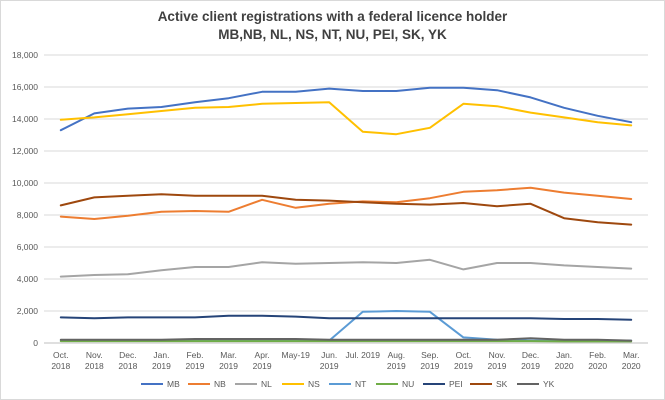  What do you see at coordinates (346, 118) in the screenshot?
I see `series-line-ns` at bounding box center [346, 118].